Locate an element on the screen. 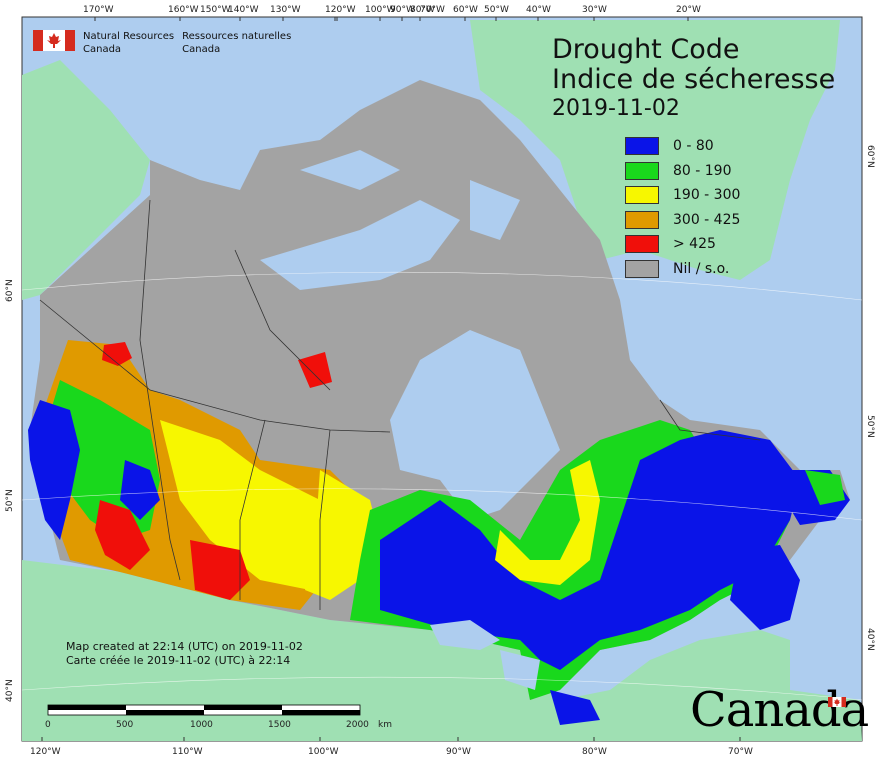 Image resolution: width=880 pixels, height=760 pixels. legend-item: Nil / s.o. is located at coordinates (682, 269).